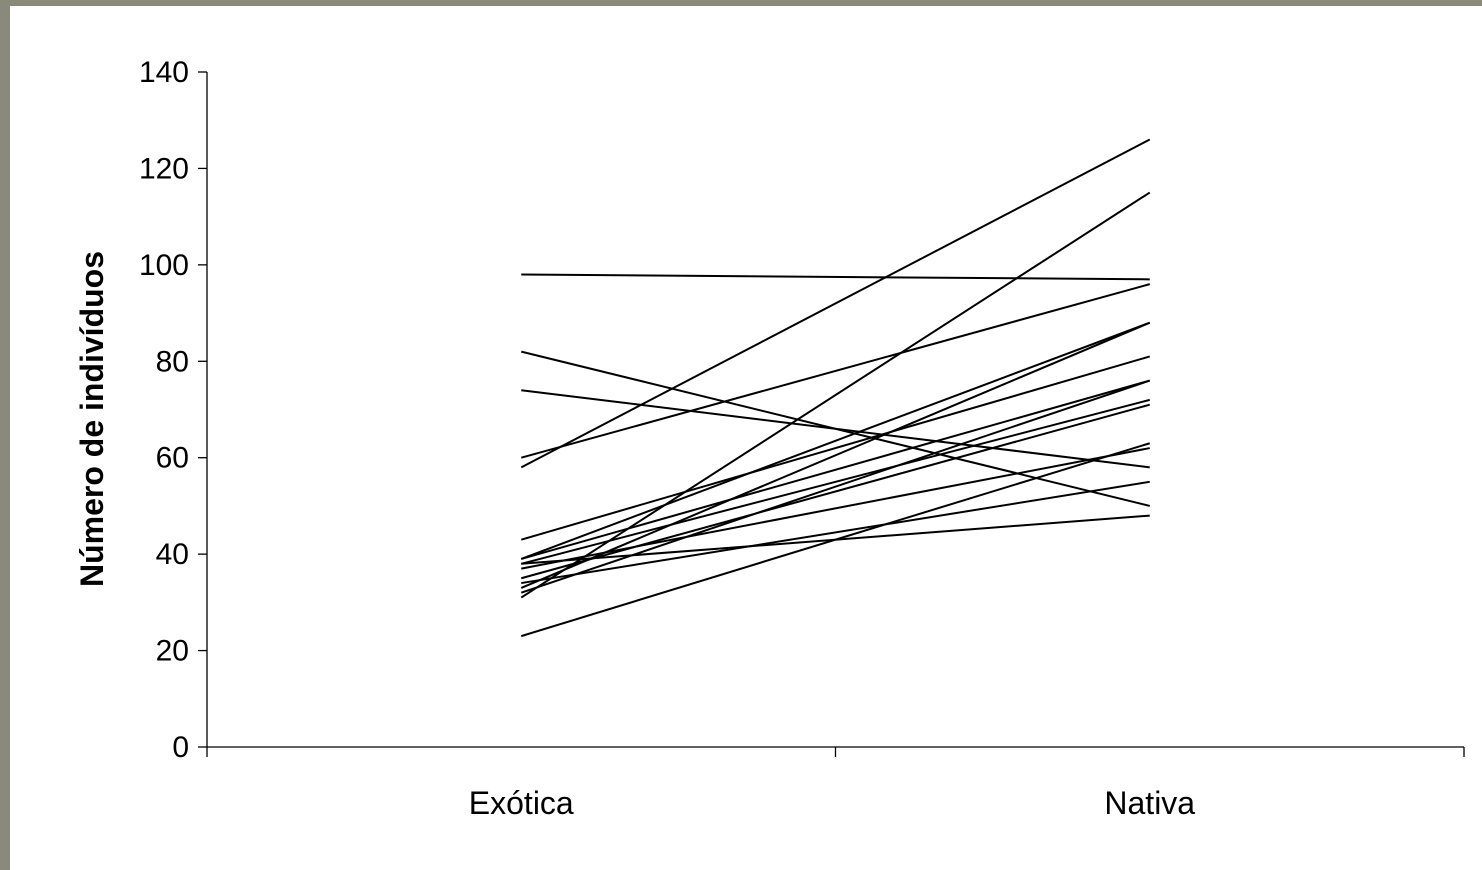 This screenshot has width=1482, height=870. What do you see at coordinates (180, 747) in the screenshot?
I see `y-tick-label: 0` at bounding box center [180, 747].